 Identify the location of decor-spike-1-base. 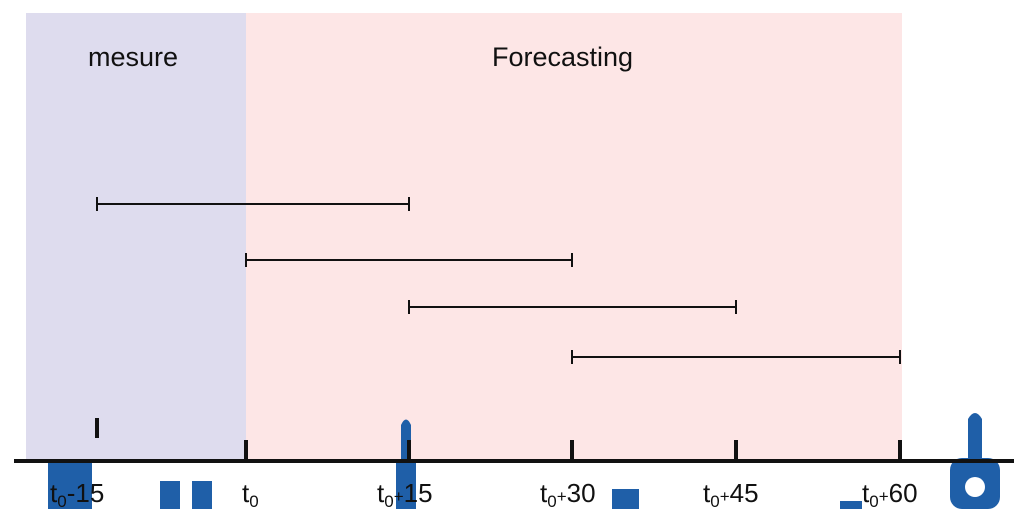
(406, 485).